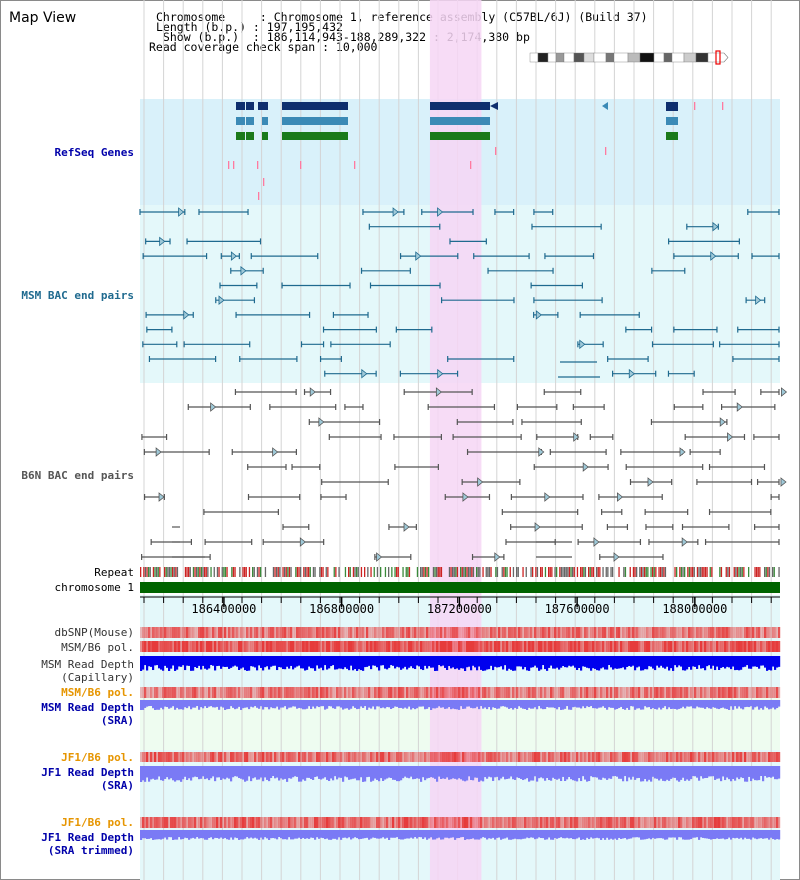  Describe the element at coordinates (97, 692) in the screenshot. I see `track-label-msm-pol-sra: MSM/B6 pol.` at that location.